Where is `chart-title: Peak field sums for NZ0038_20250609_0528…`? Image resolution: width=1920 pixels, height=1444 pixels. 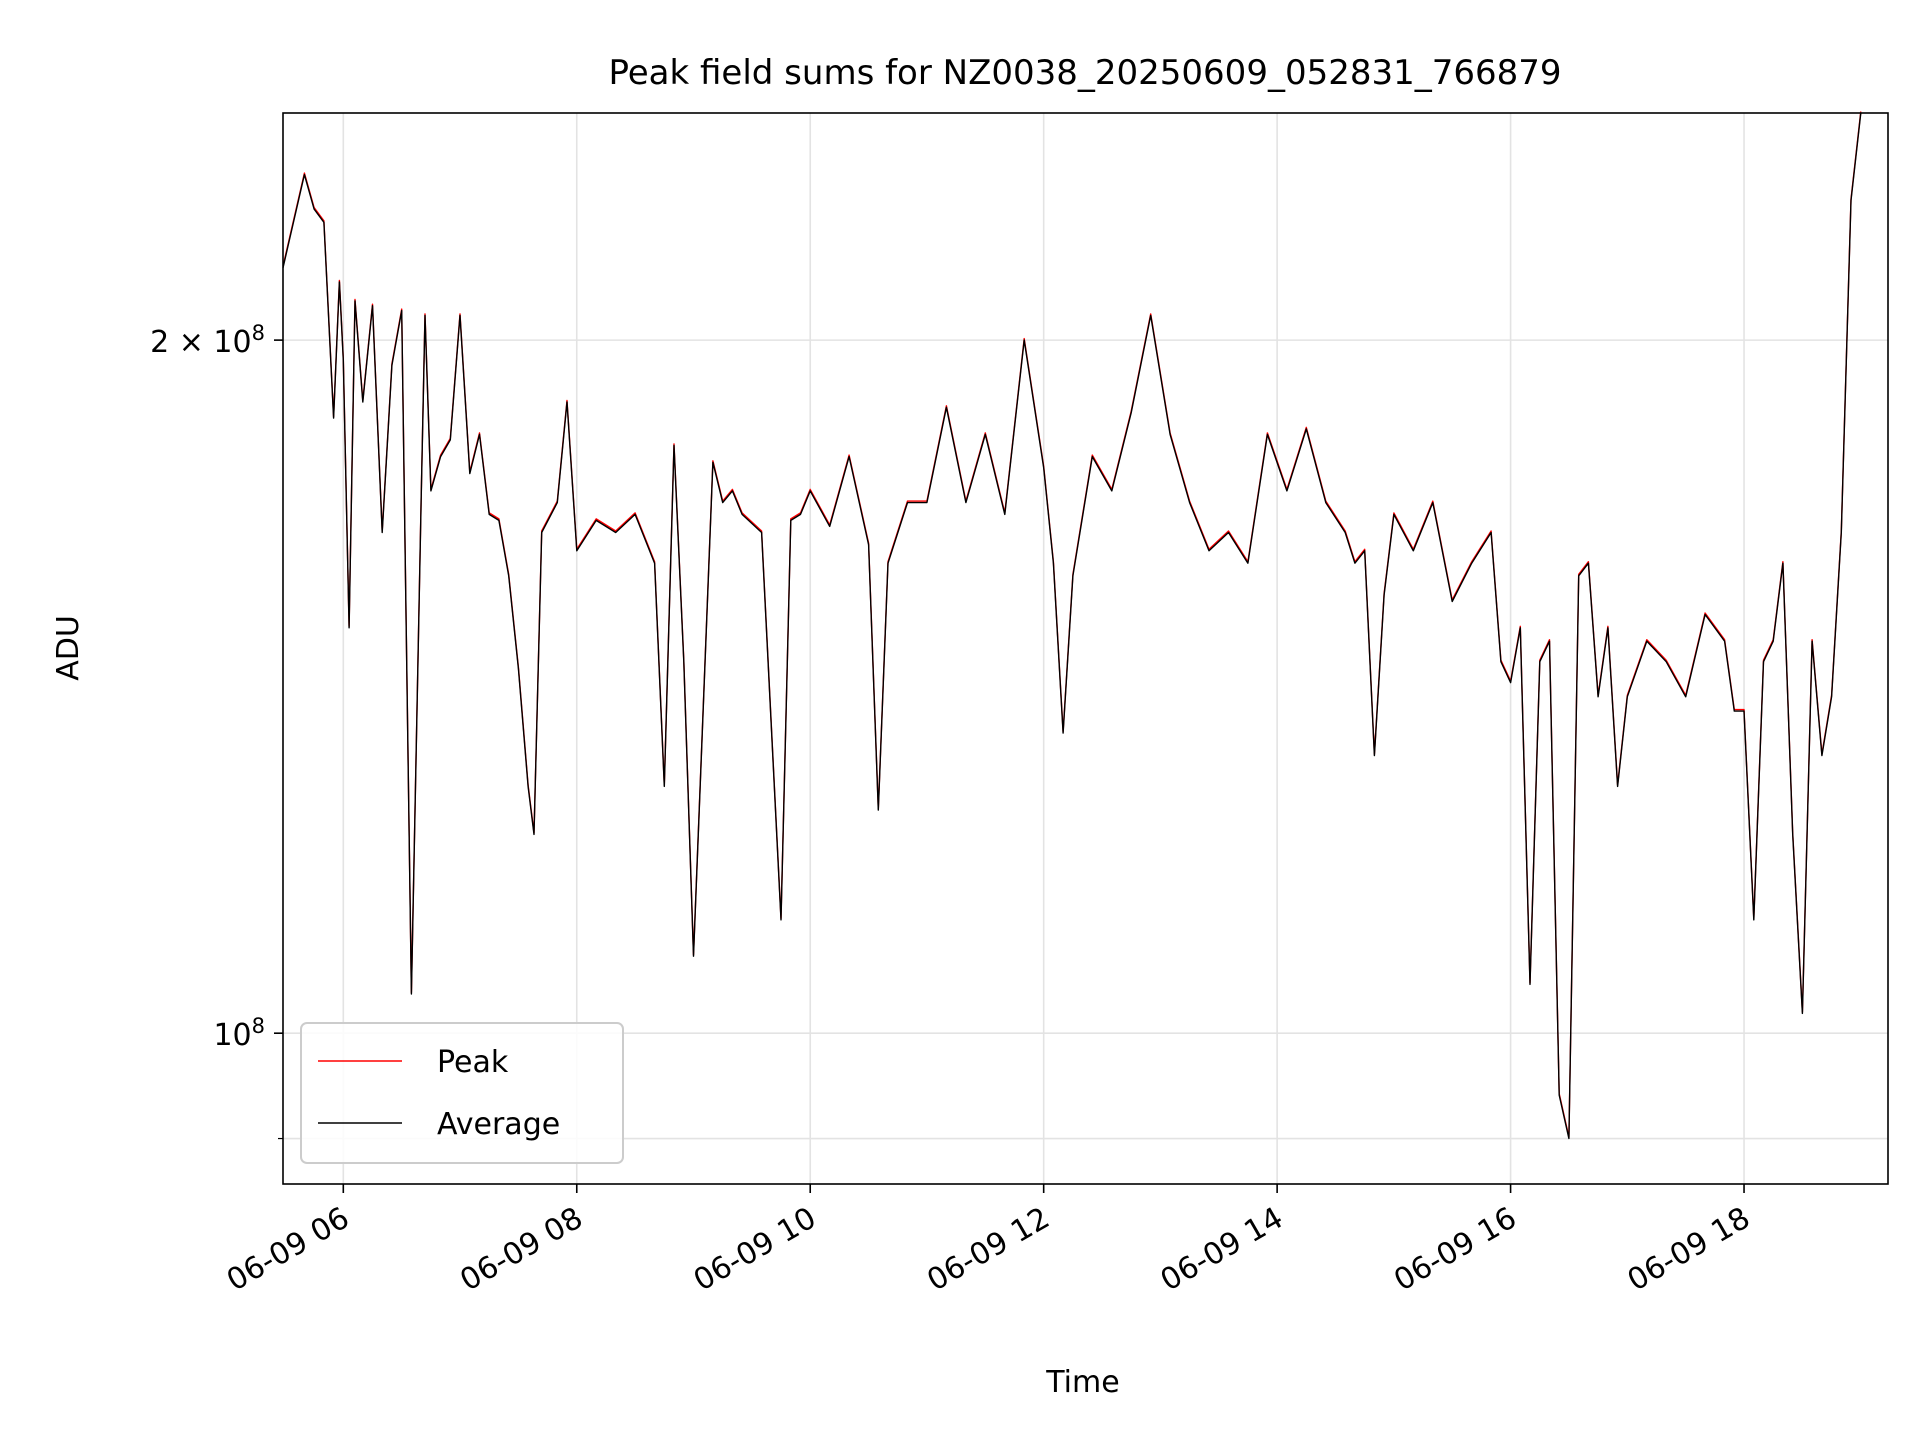
chart-title: Peak field sums for NZ0038_20250609_0528… is located at coordinates (1084, 73).